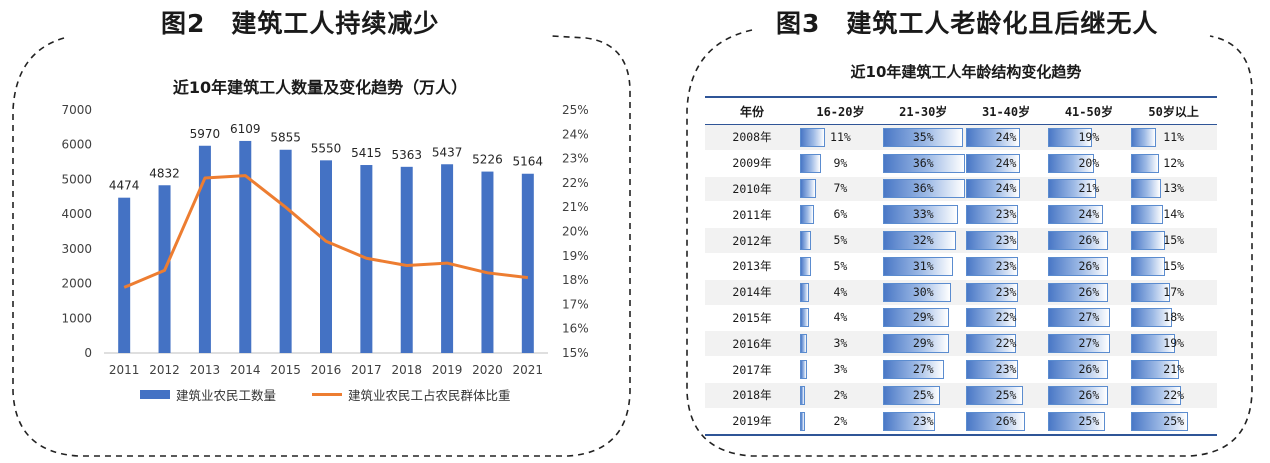  Describe the element at coordinates (300, 22) in the screenshot. I see `figure-2-heading: 图2 建筑工人持续减少` at that location.